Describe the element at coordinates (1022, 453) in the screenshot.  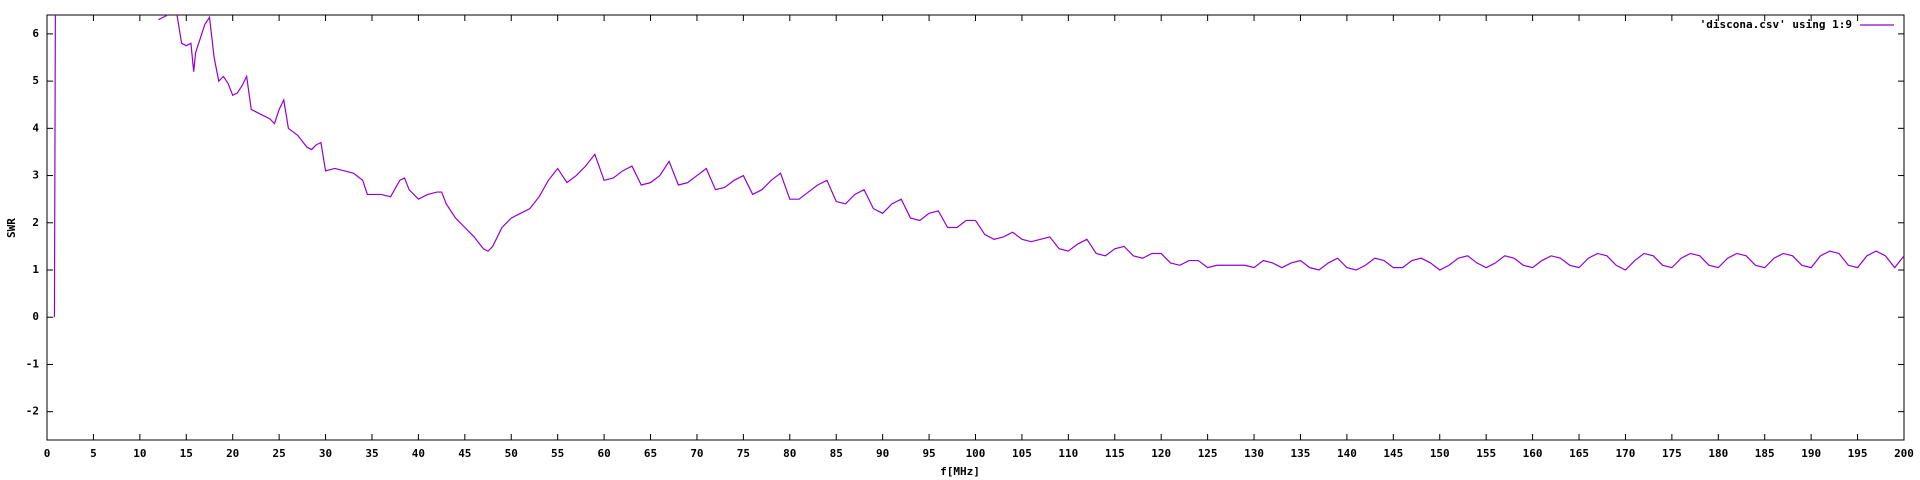
I see `x-tick-label: 105` at that location.